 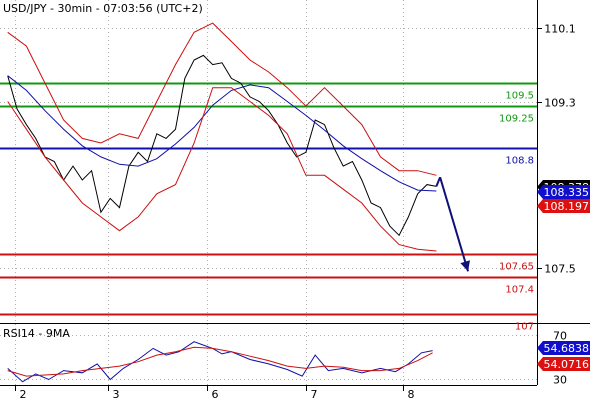 I want to click on rsi-title: RSI14 - 9MA, so click(x=36, y=333).